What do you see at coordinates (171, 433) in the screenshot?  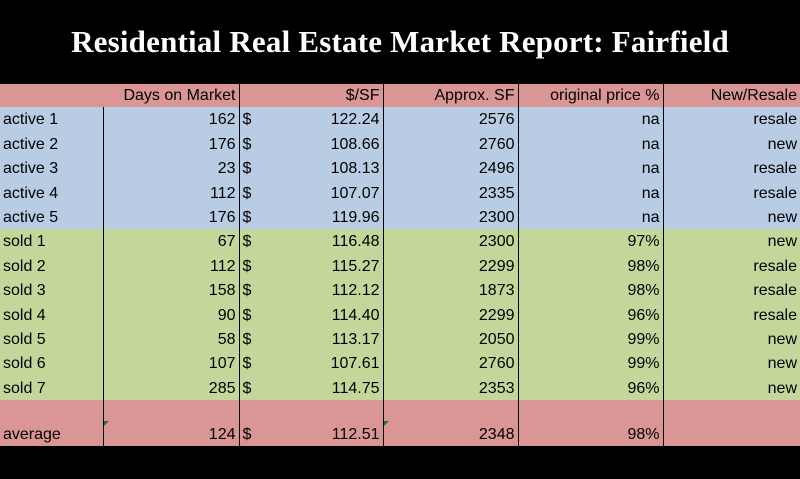 I see `average-days-cell: 124` at bounding box center [171, 433].